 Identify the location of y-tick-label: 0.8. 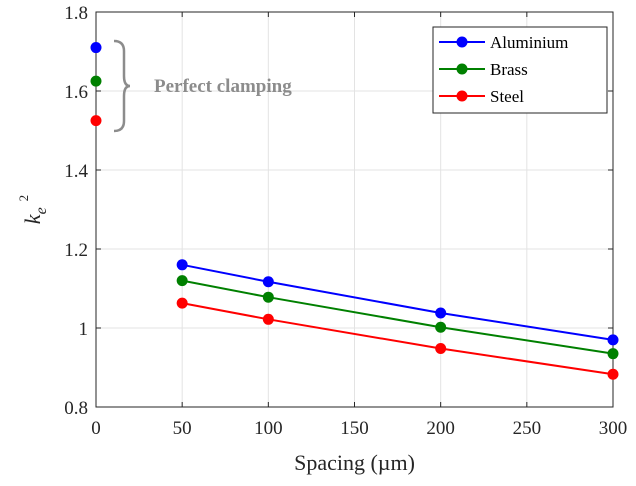
(76, 408).